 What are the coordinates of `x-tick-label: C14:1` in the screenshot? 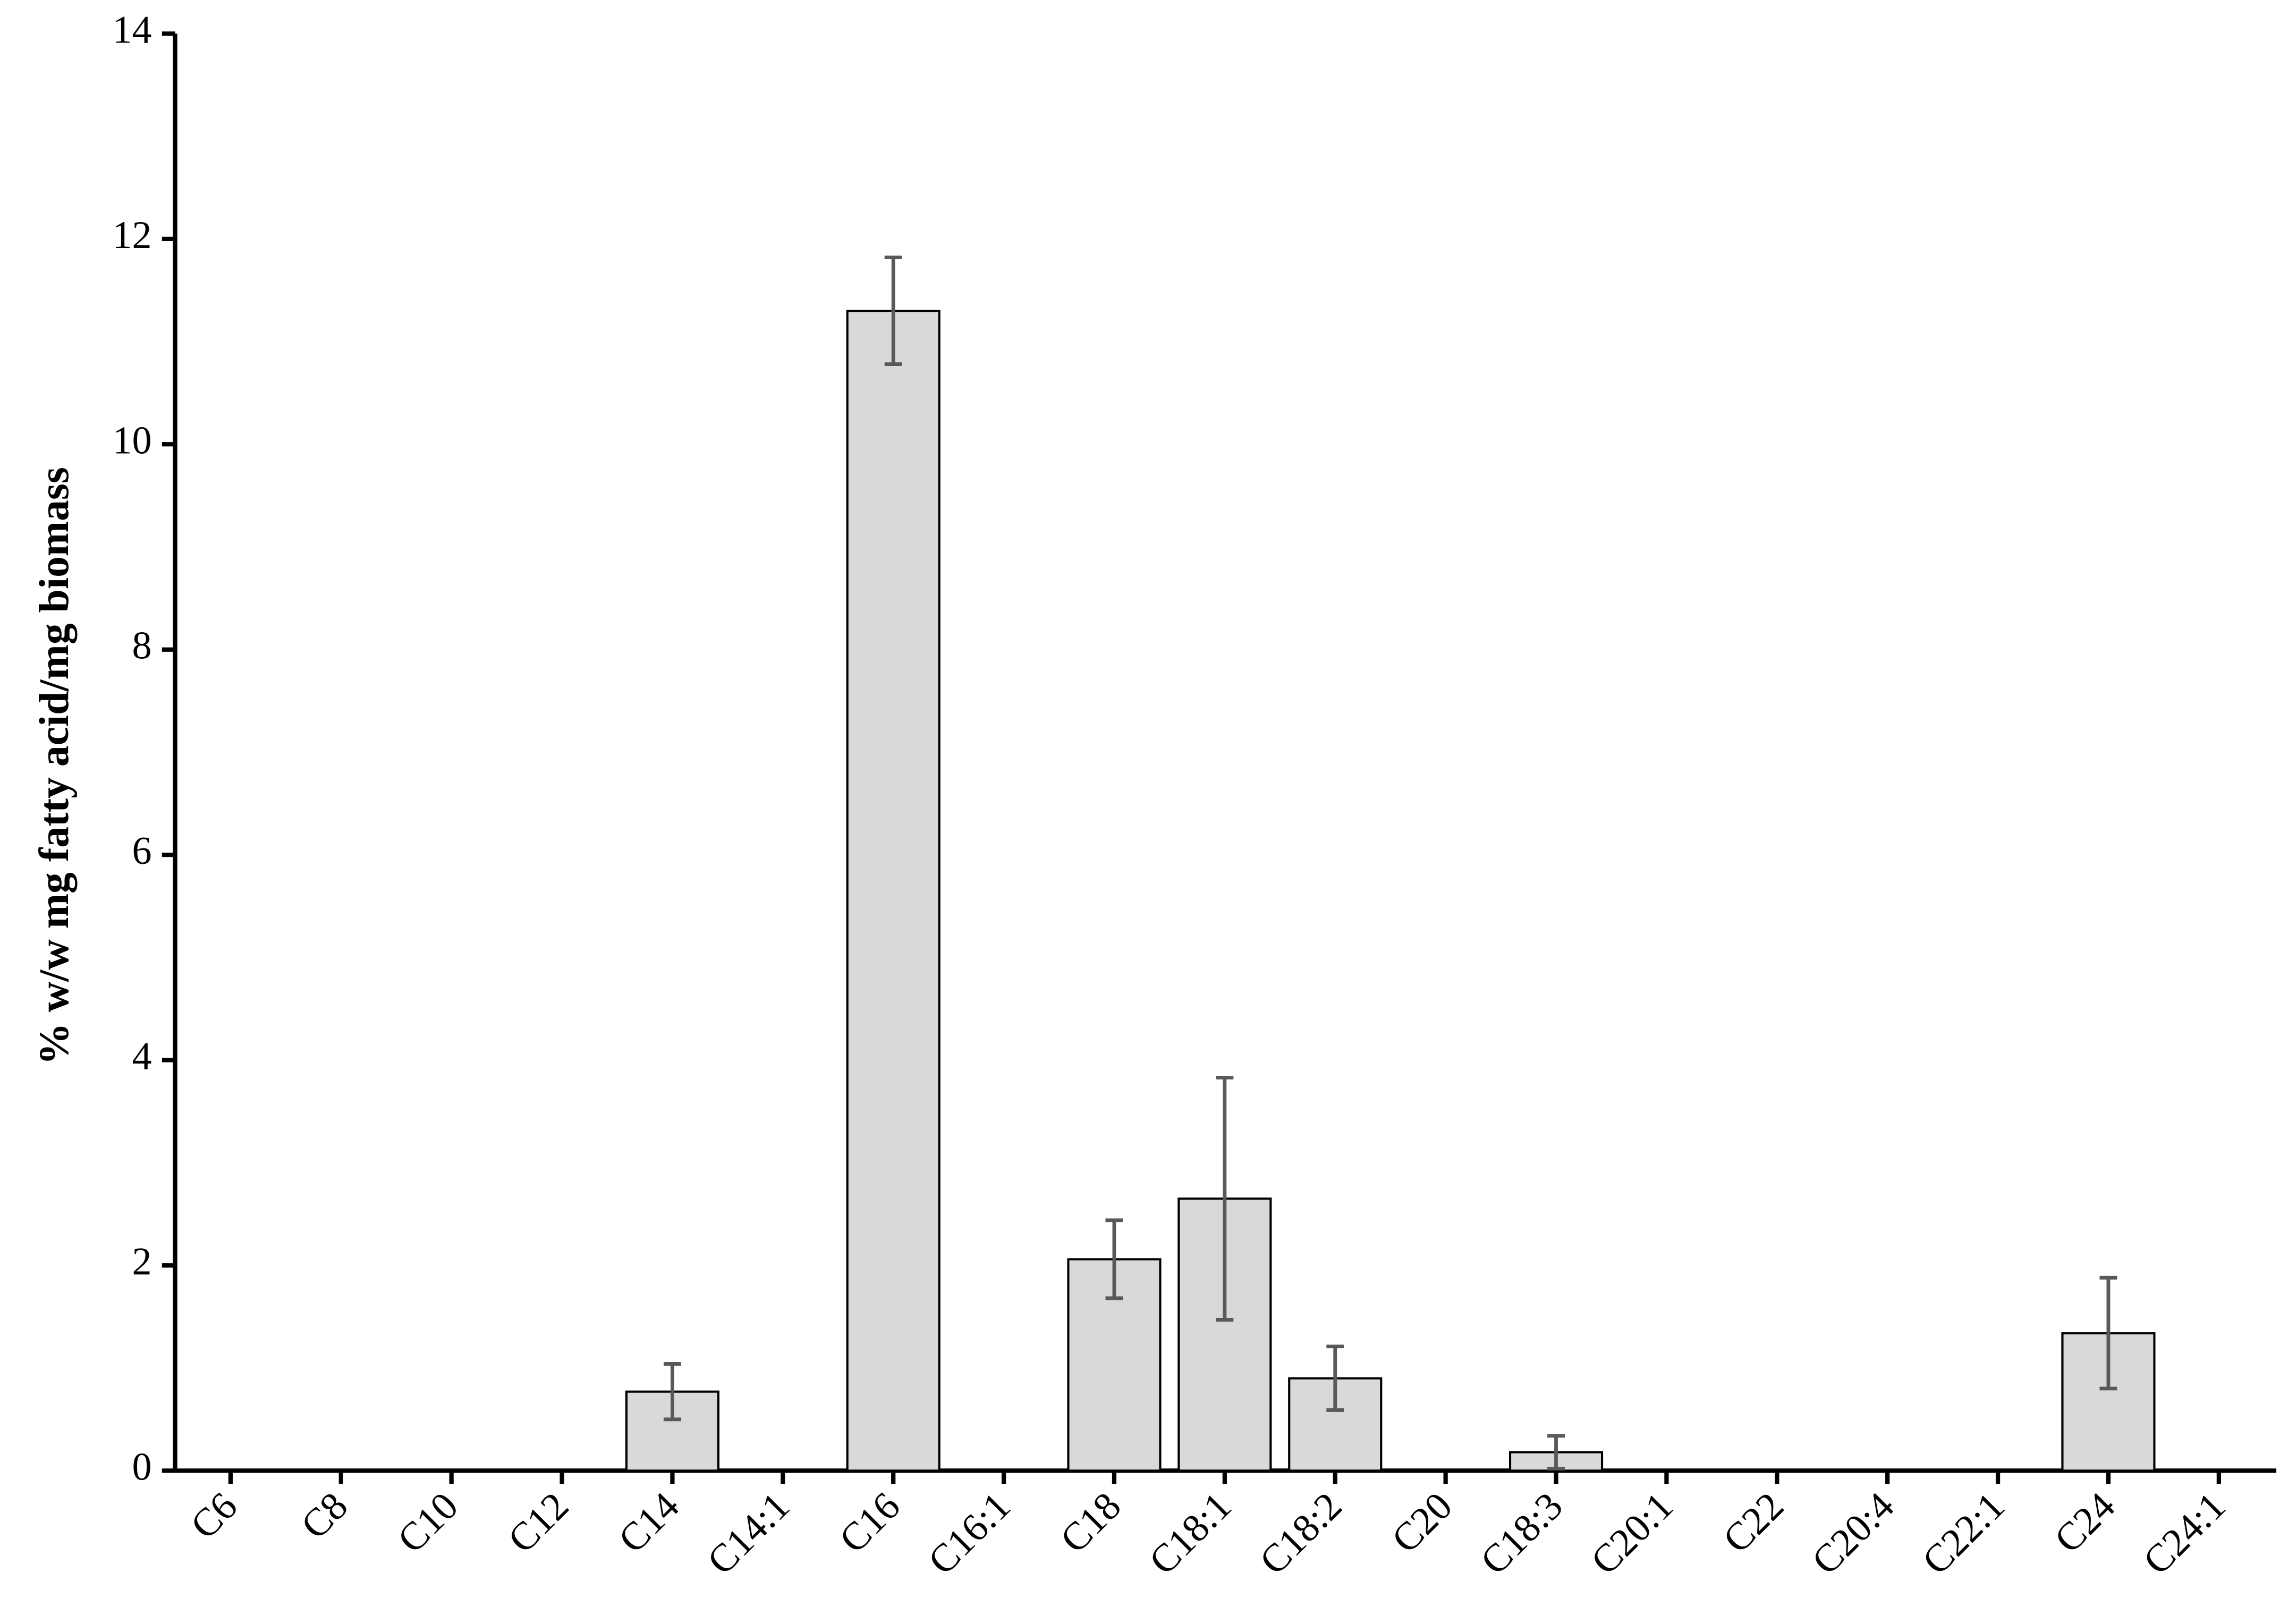 It's located at (749, 1533).